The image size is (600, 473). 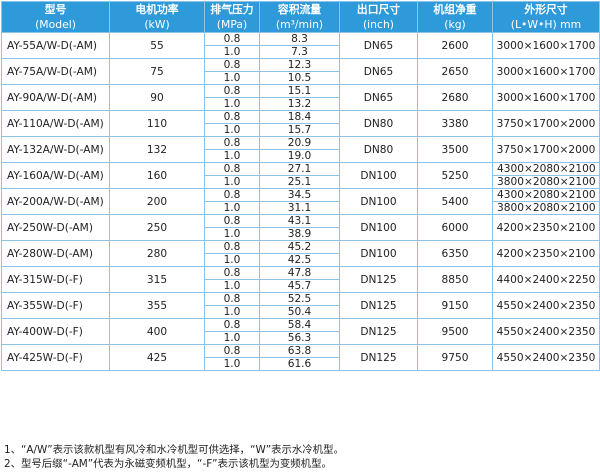 What do you see at coordinates (455, 253) in the screenshot?
I see `weight-cell: 6350` at bounding box center [455, 253].